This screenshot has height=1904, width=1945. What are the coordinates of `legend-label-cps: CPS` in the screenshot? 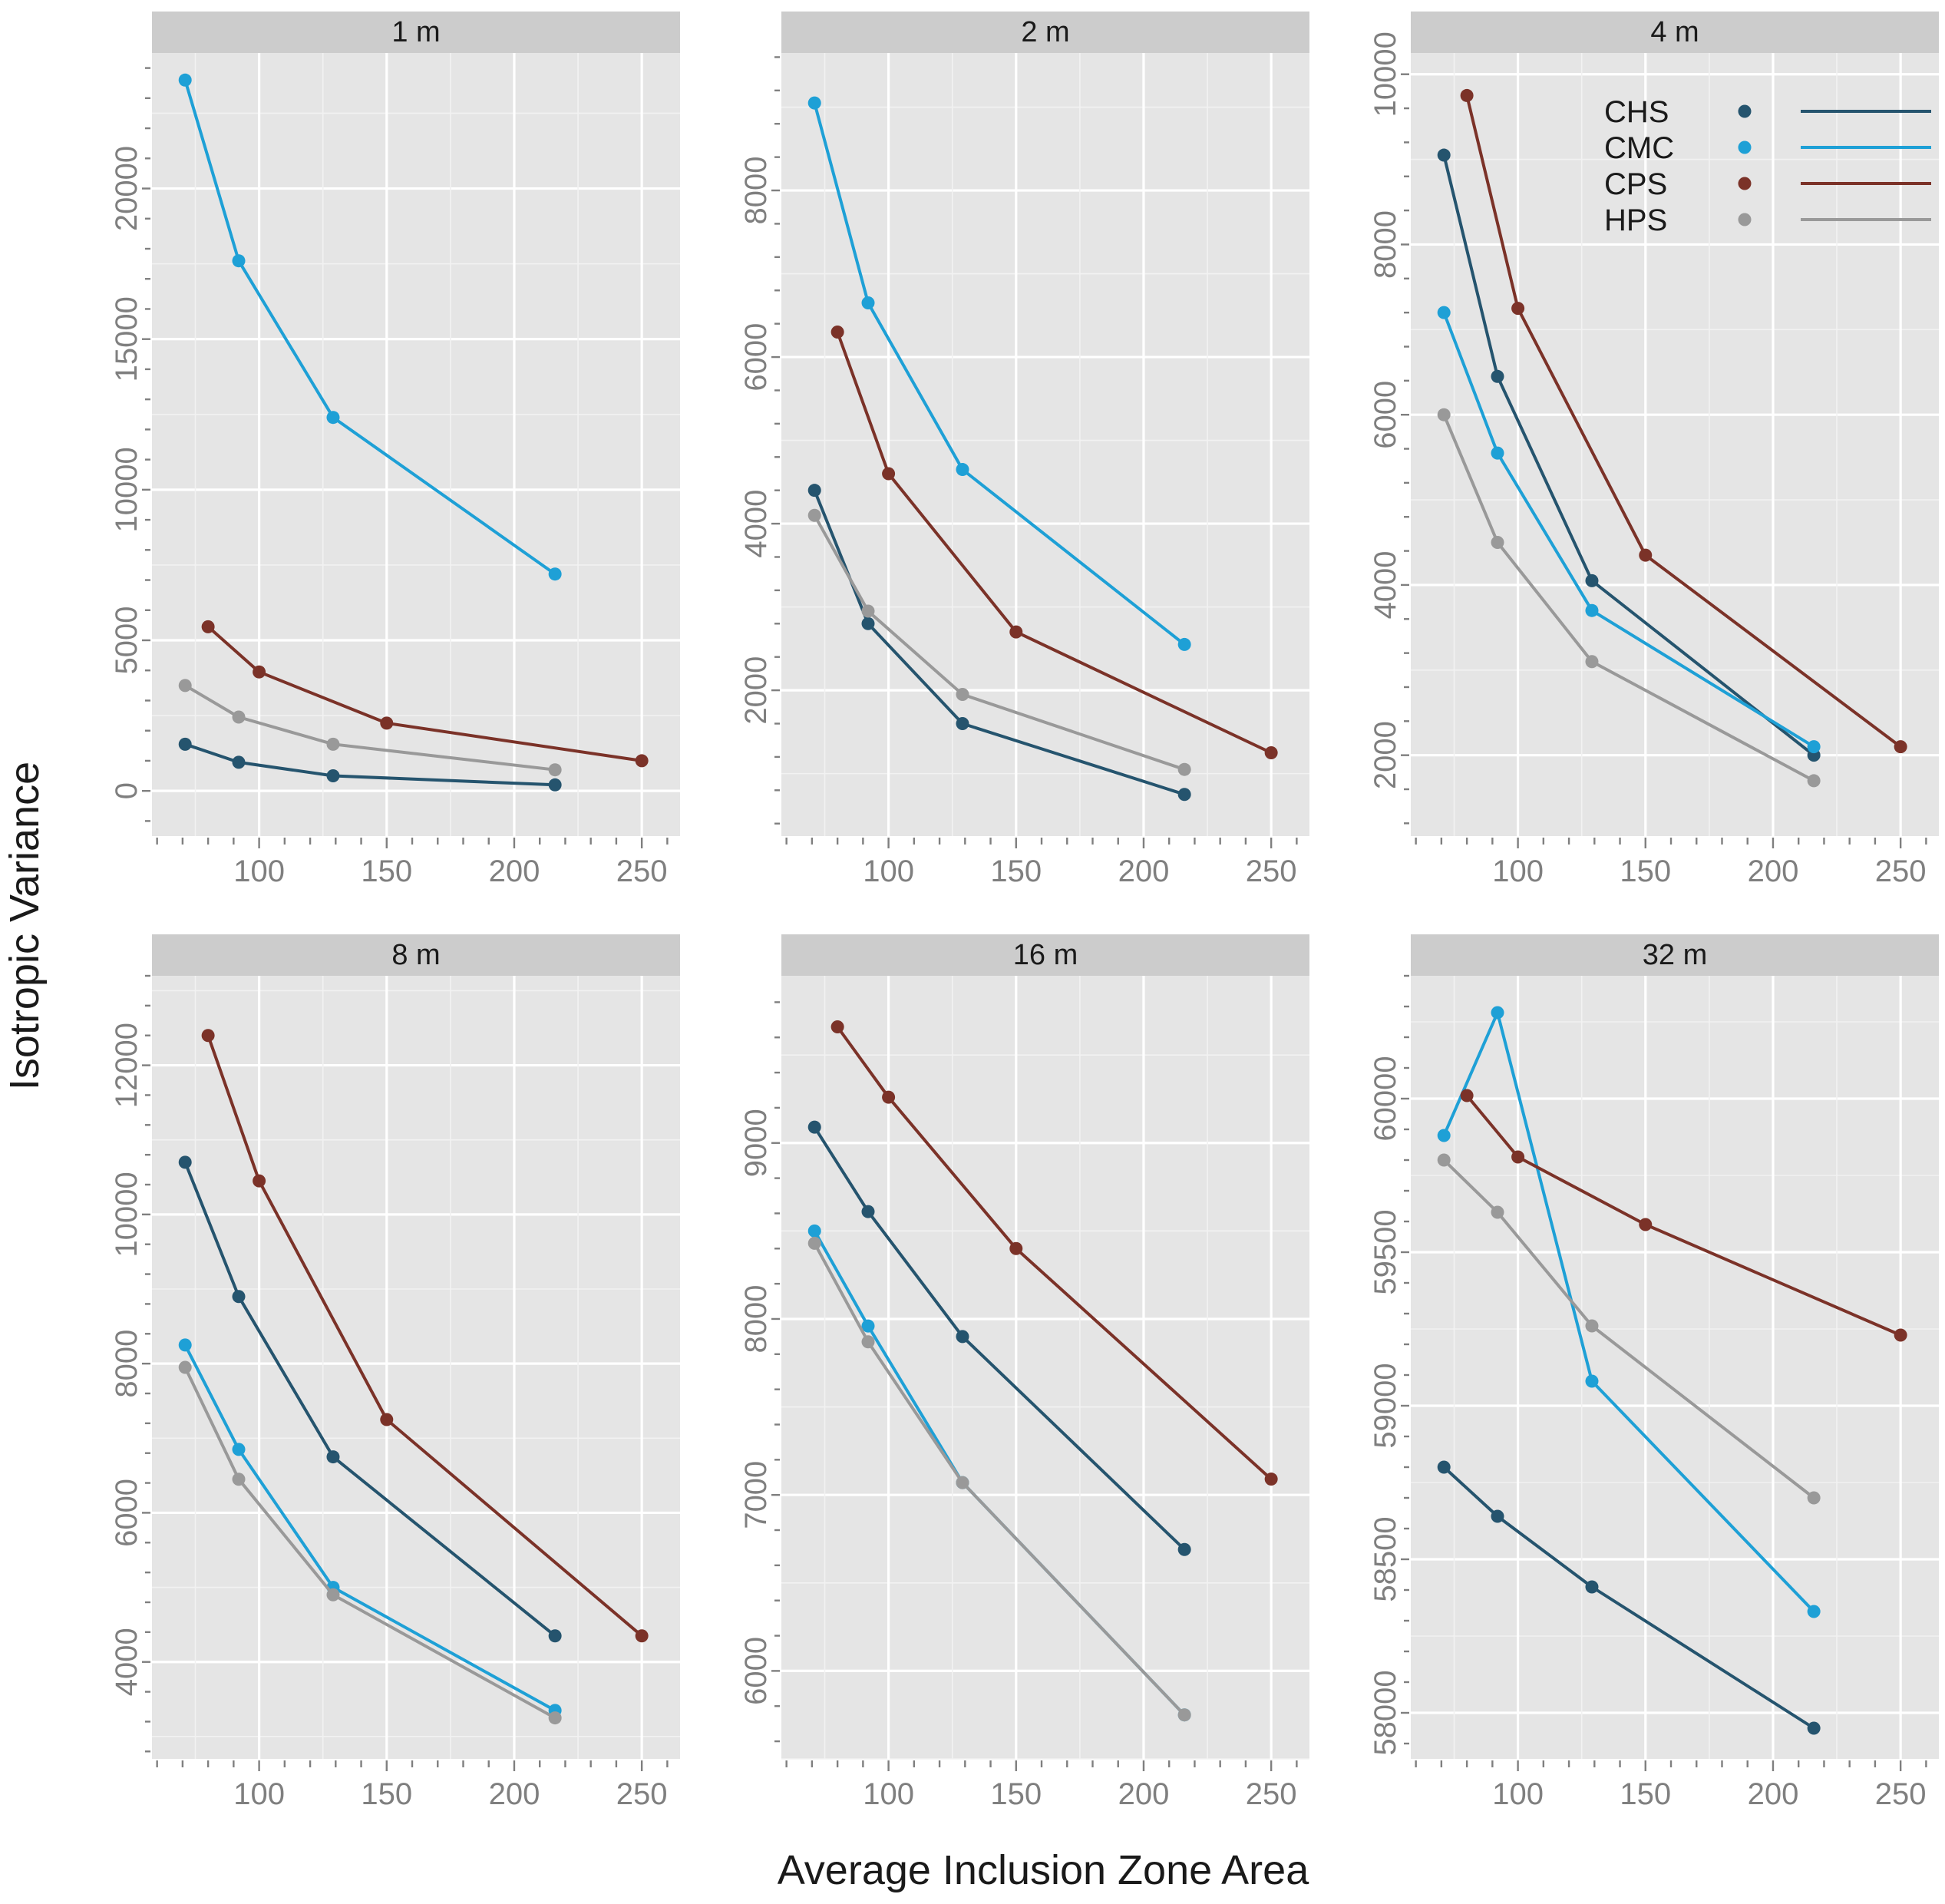 It's located at (1635, 184).